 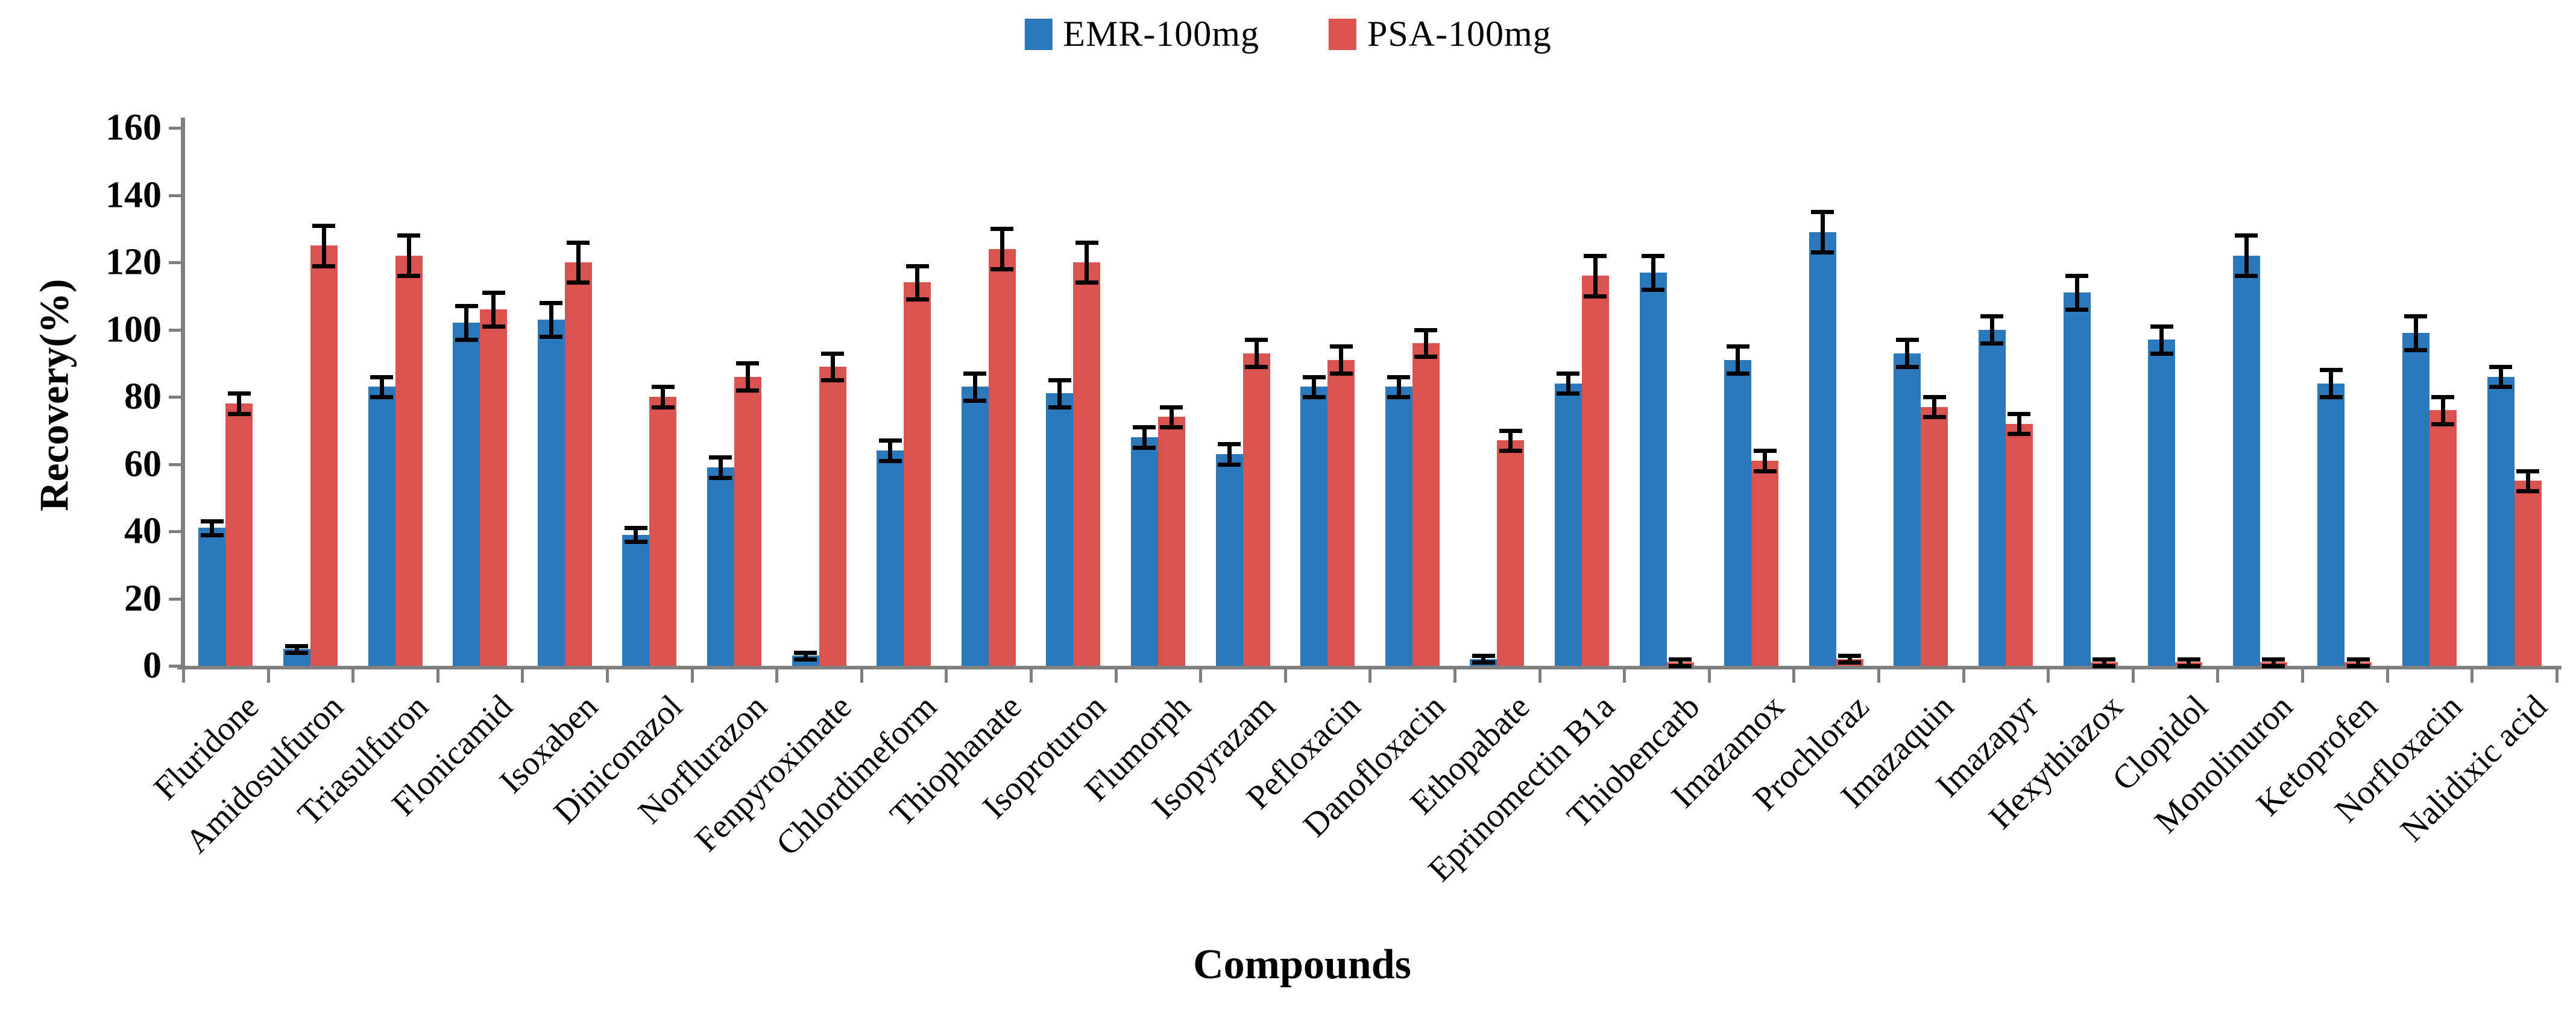 What do you see at coordinates (409, 461) in the screenshot?
I see `psa-bar-triasulfuron` at bounding box center [409, 461].